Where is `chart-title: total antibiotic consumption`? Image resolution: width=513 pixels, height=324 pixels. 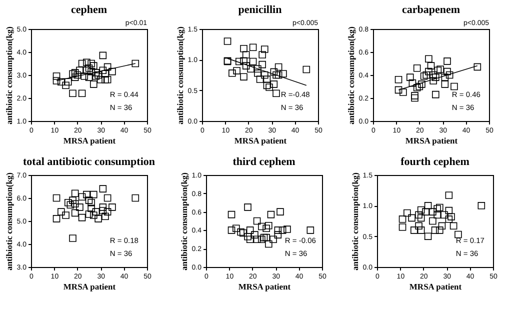
chart-title: total antibiotic consumption is located at coordinates (89, 162).